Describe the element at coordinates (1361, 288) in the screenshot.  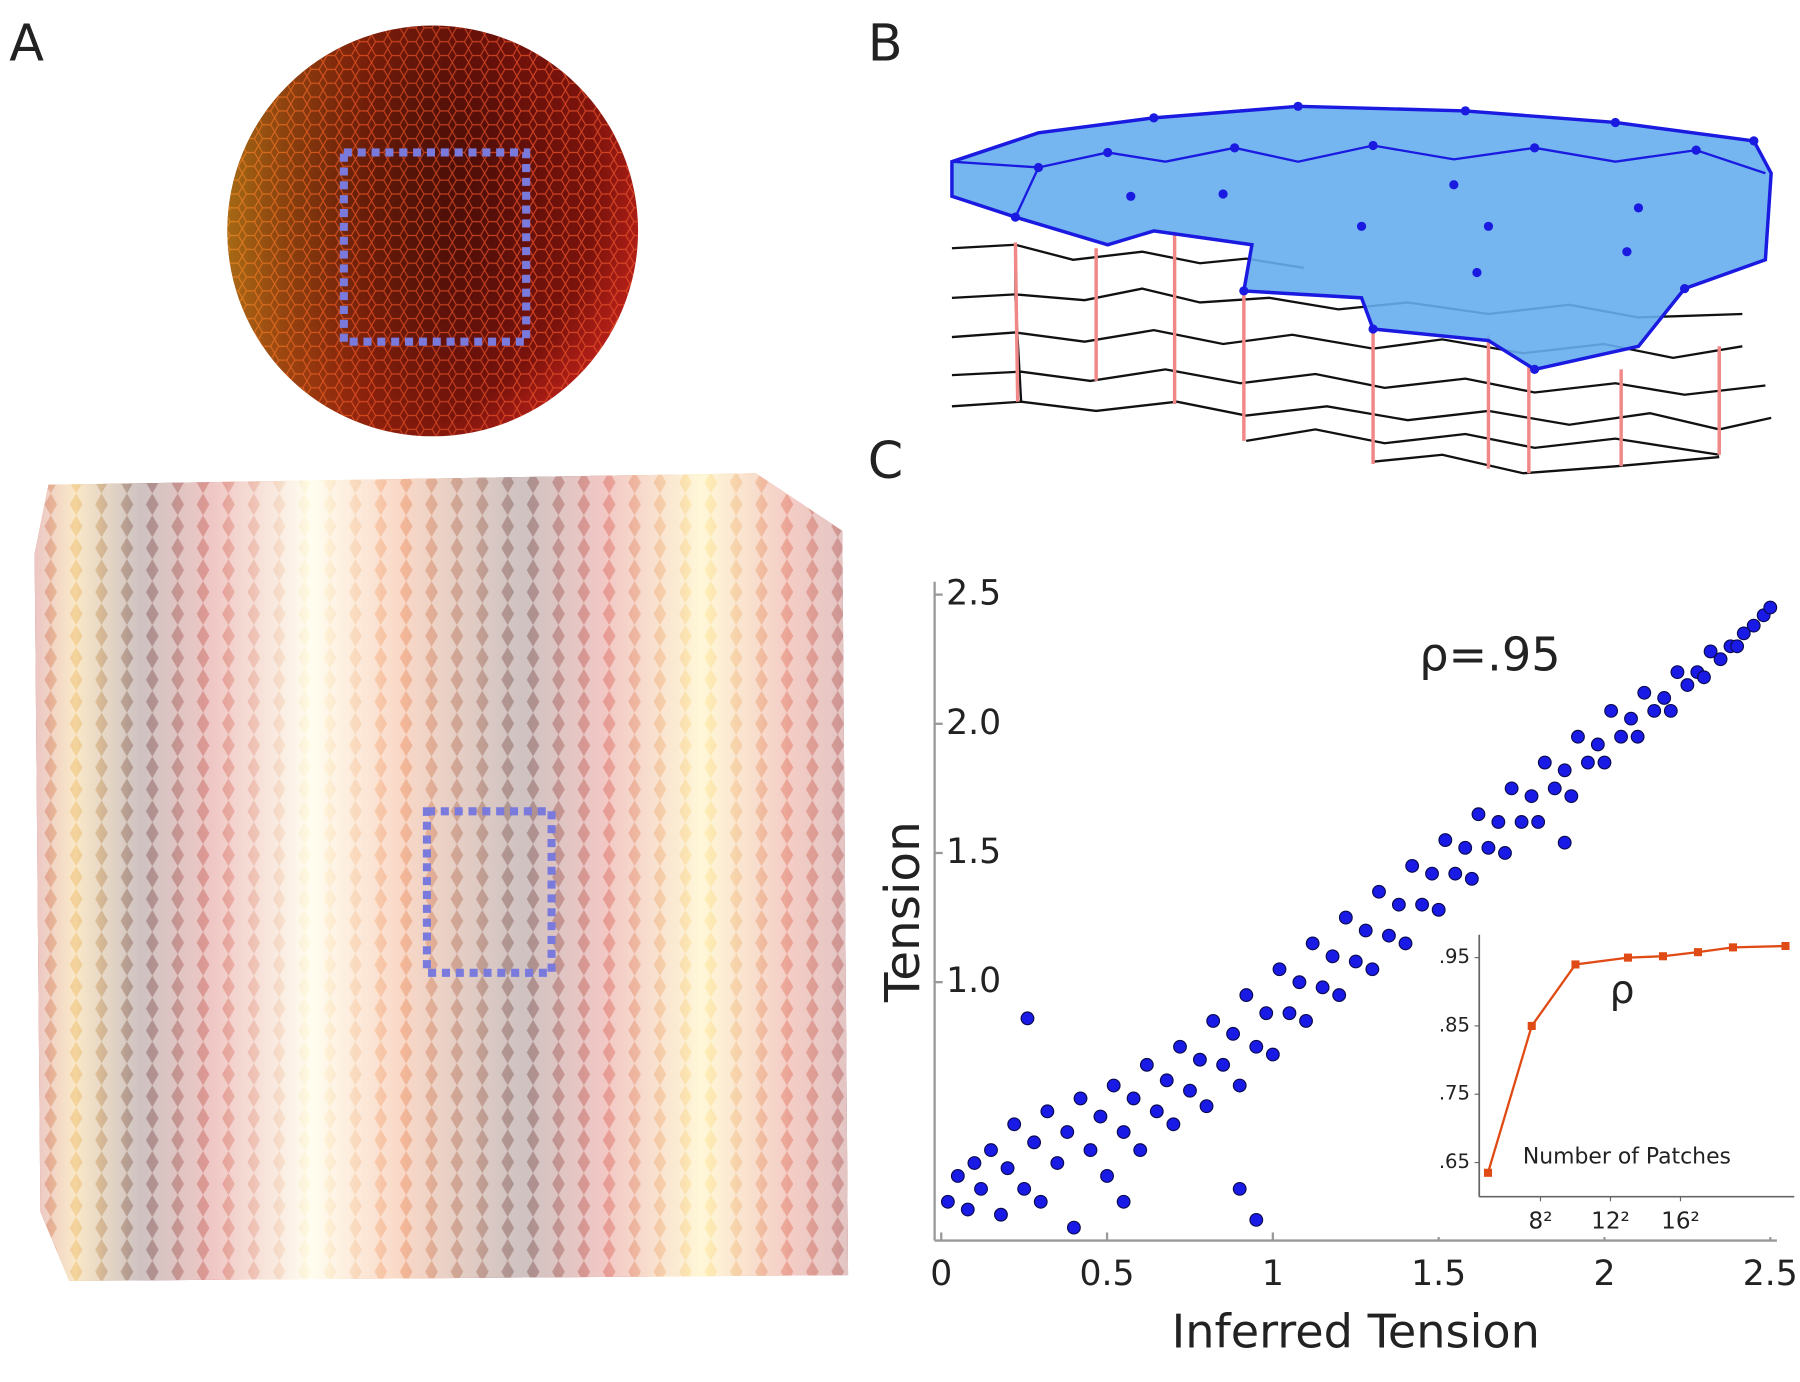
I see `mesh-diagram` at that location.